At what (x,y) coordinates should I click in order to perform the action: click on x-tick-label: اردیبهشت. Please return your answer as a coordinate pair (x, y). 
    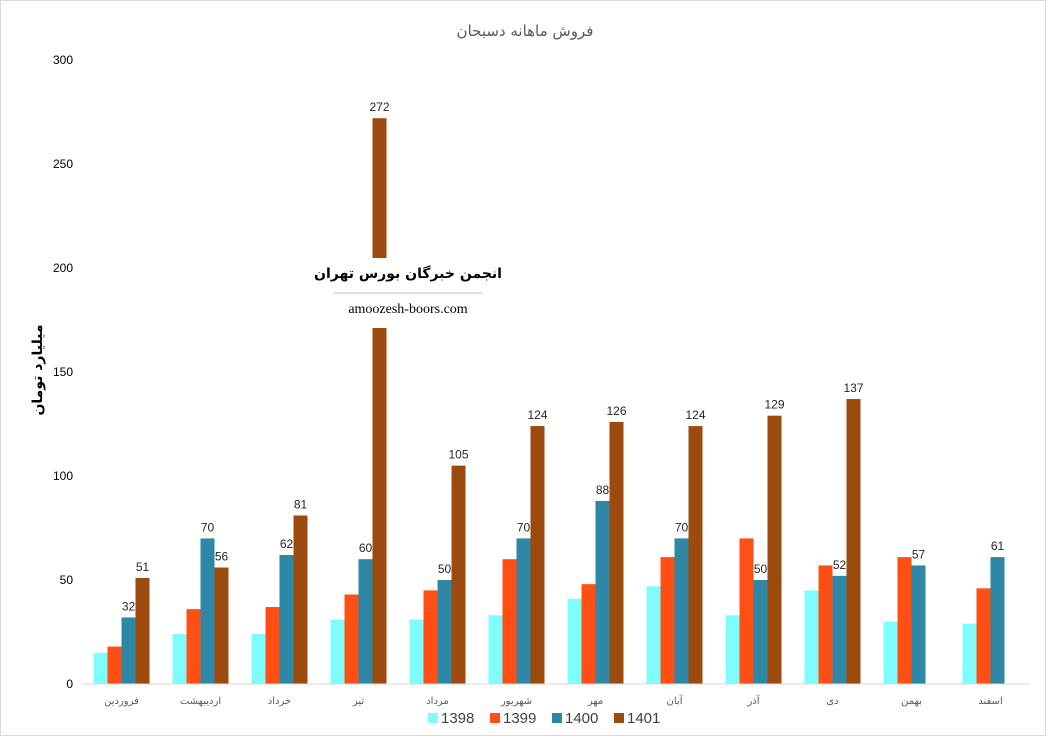
    Looking at the image, I should click on (200, 701).